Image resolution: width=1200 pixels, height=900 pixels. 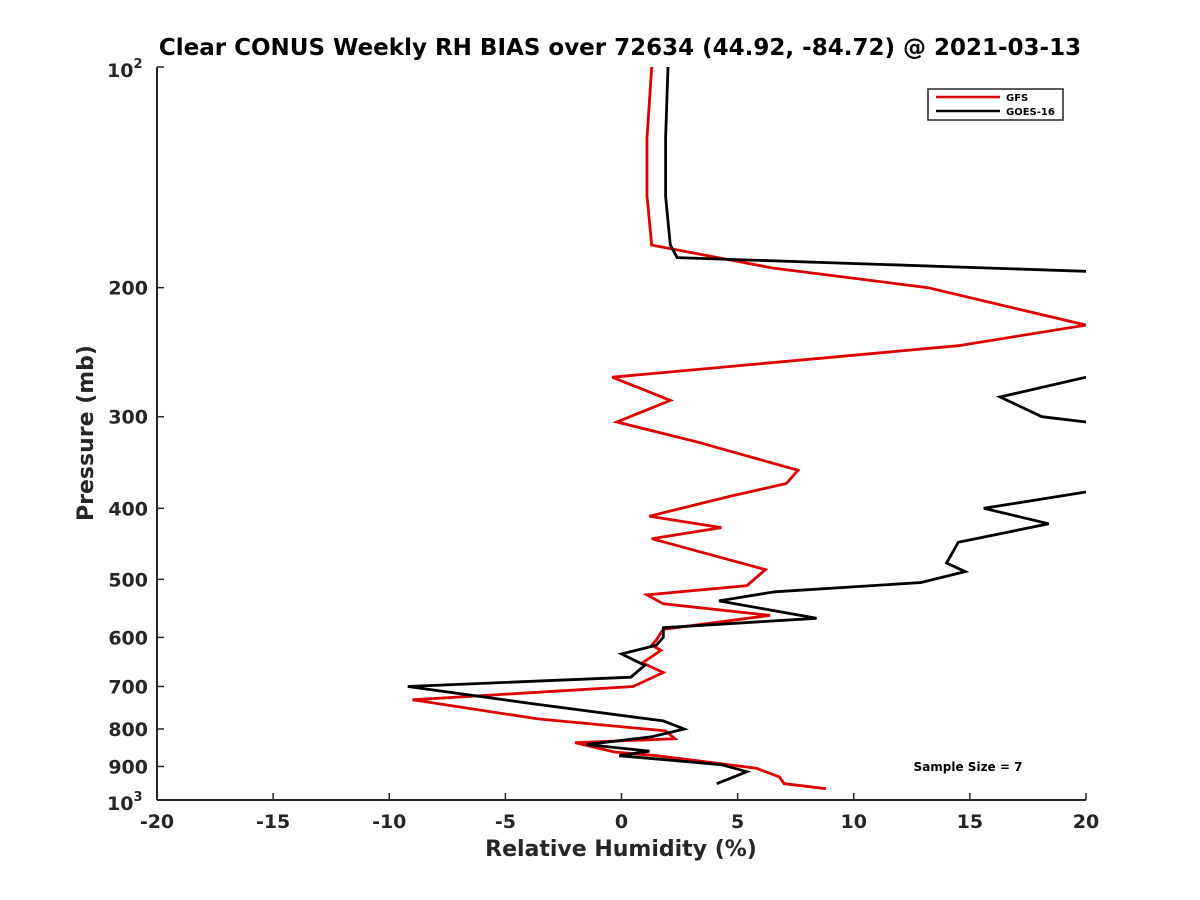 I want to click on y-ticks: 200 300 400 500 600 700 800 900, so click(x=136, y=433).